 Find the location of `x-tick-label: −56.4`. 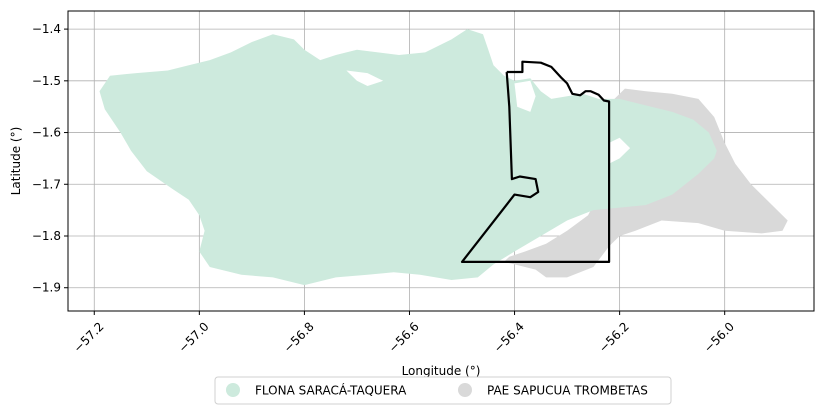

x-tick-label: −56.4 is located at coordinates (509, 337).